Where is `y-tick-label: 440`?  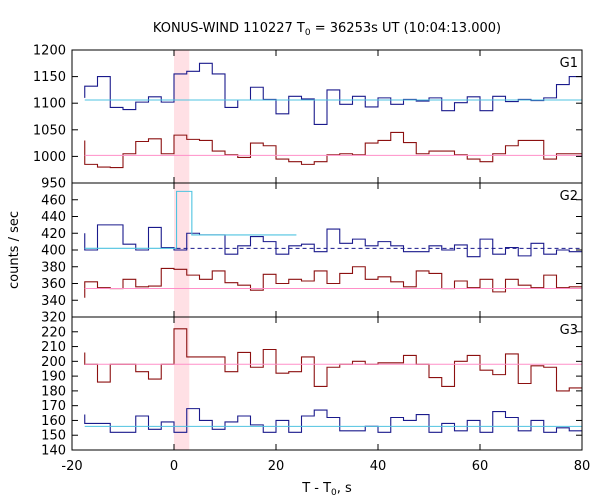
y-tick-label: 440 is located at coordinates (53, 217).